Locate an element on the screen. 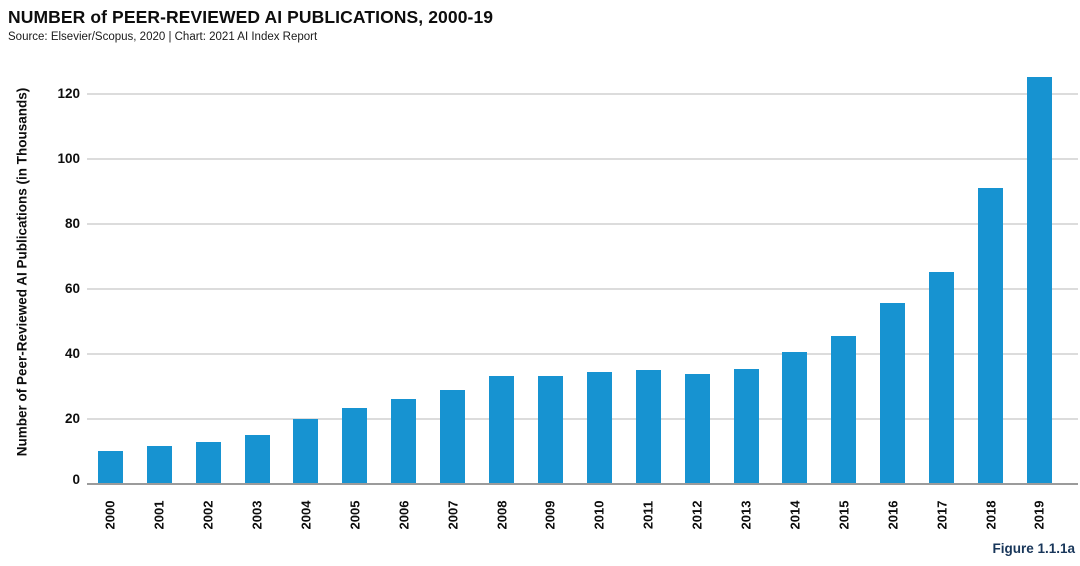 The width and height of the screenshot is (1080, 566). y-tick-label-0: 0 is located at coordinates (76, 479).